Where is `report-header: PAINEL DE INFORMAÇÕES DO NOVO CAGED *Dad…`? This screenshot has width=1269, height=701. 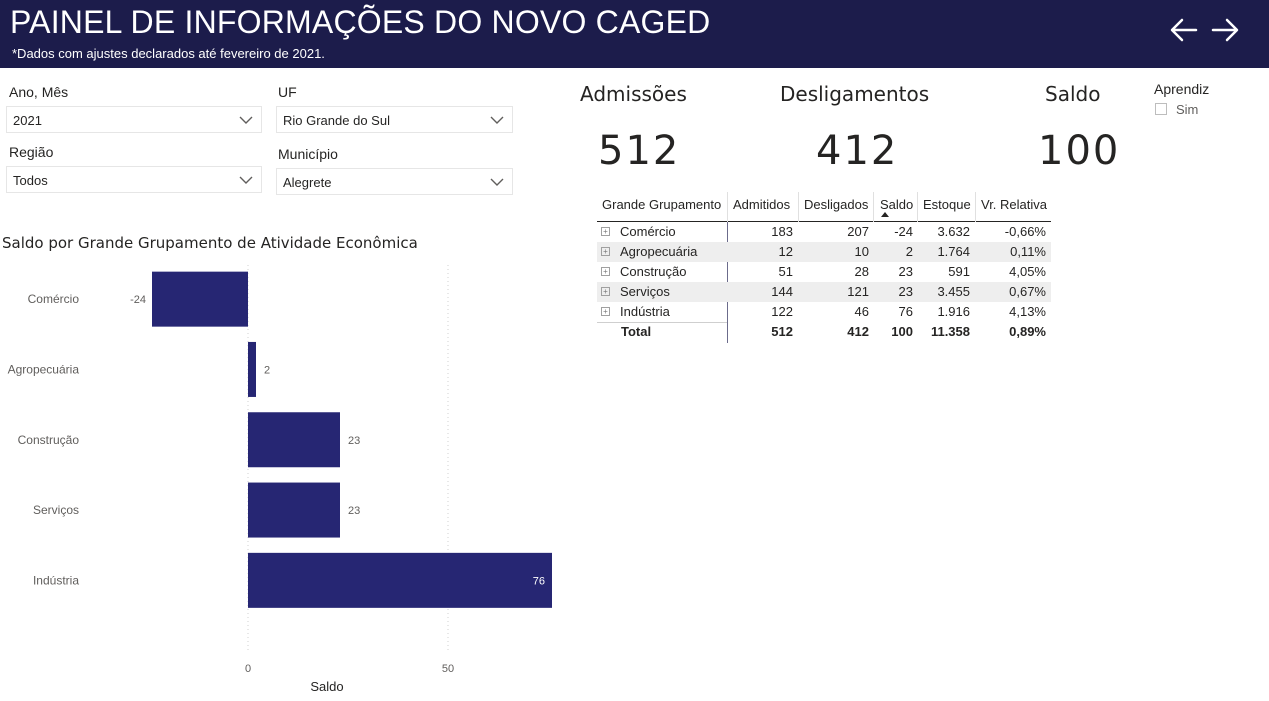
report-header: PAINEL DE INFORMAÇÕES DO NOVO CAGED *Dad… is located at coordinates (634, 34).